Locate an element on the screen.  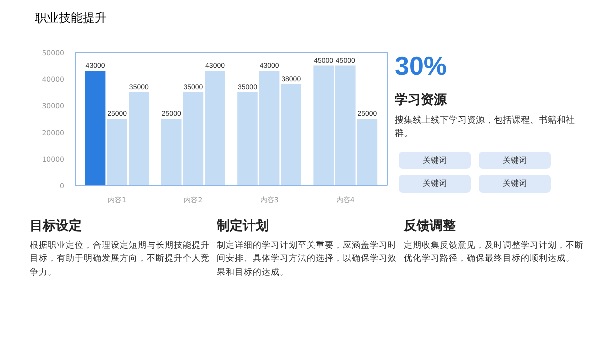
text: 根据职业定位，合理设定短期与长期技能提升目标，有助于明确发展方向，不断提升个人竞争力。 is located at coordinates (120, 258).